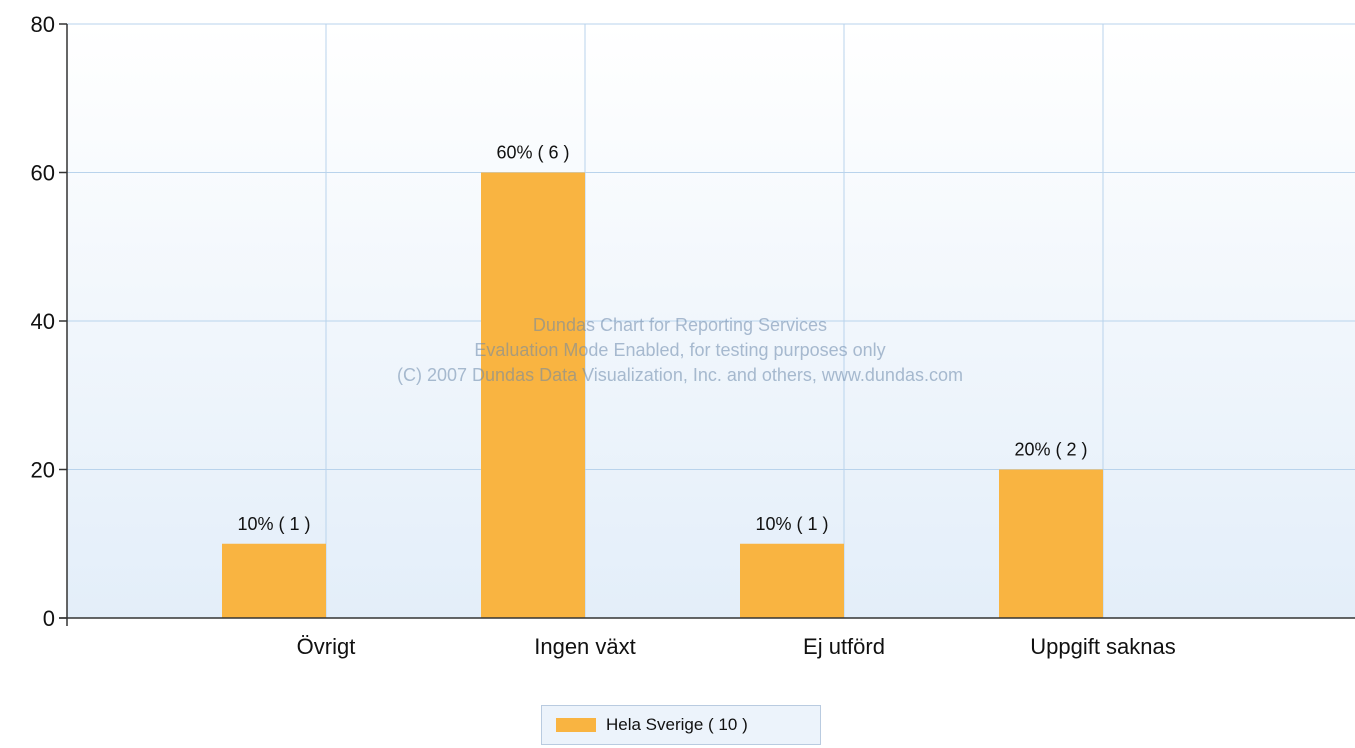  I want to click on x-tick-label: Uppgift saknas, so click(1103, 646).